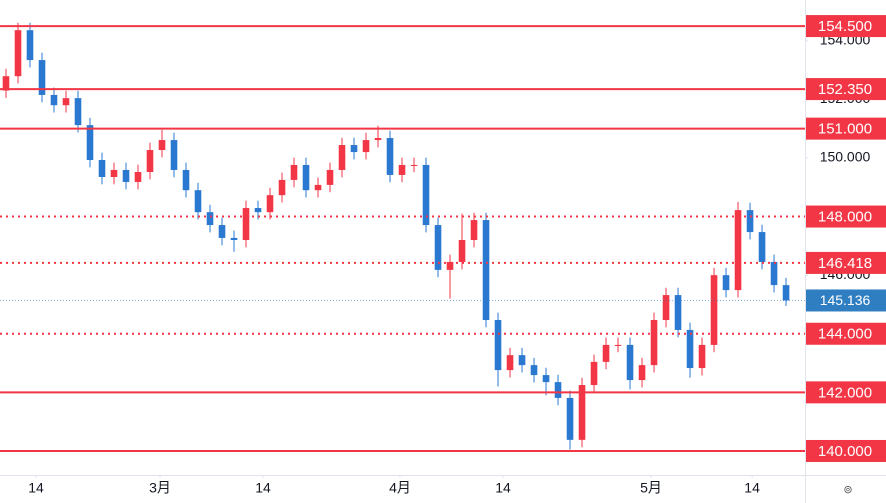  What do you see at coordinates (400, 488) in the screenshot?
I see `x-tick-label: 4月` at bounding box center [400, 488].